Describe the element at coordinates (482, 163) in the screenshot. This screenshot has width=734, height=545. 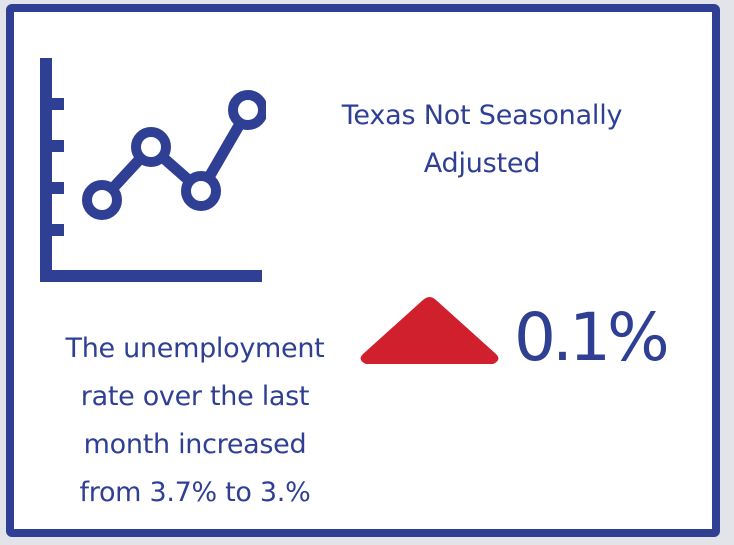
I see `card-title-line2: Adjusted` at that location.